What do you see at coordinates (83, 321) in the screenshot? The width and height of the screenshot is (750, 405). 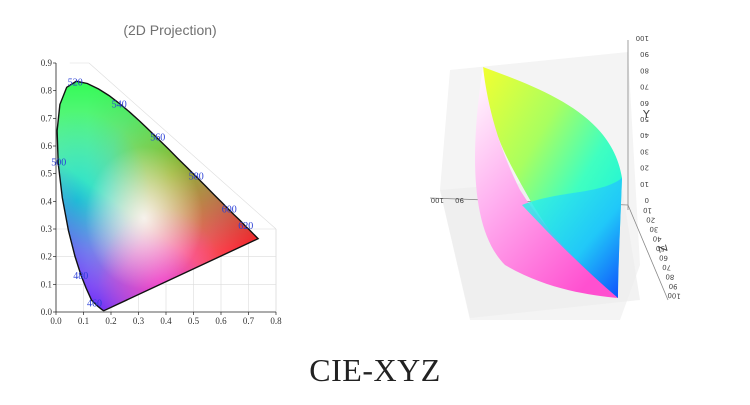 I see `x-tick-label: 0.1` at bounding box center [83, 321].